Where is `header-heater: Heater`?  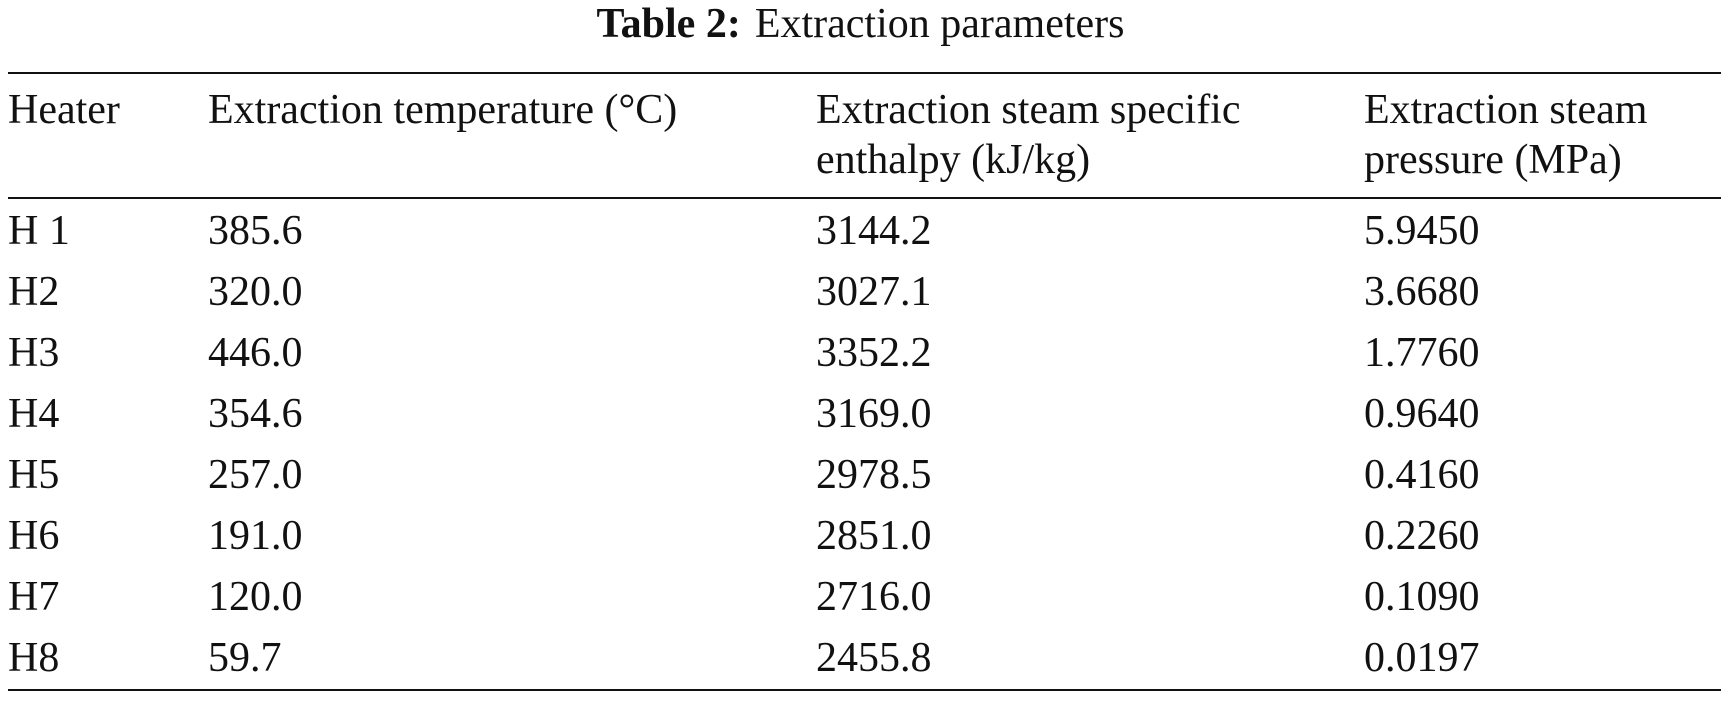 header-heater: Heater is located at coordinates (64, 110).